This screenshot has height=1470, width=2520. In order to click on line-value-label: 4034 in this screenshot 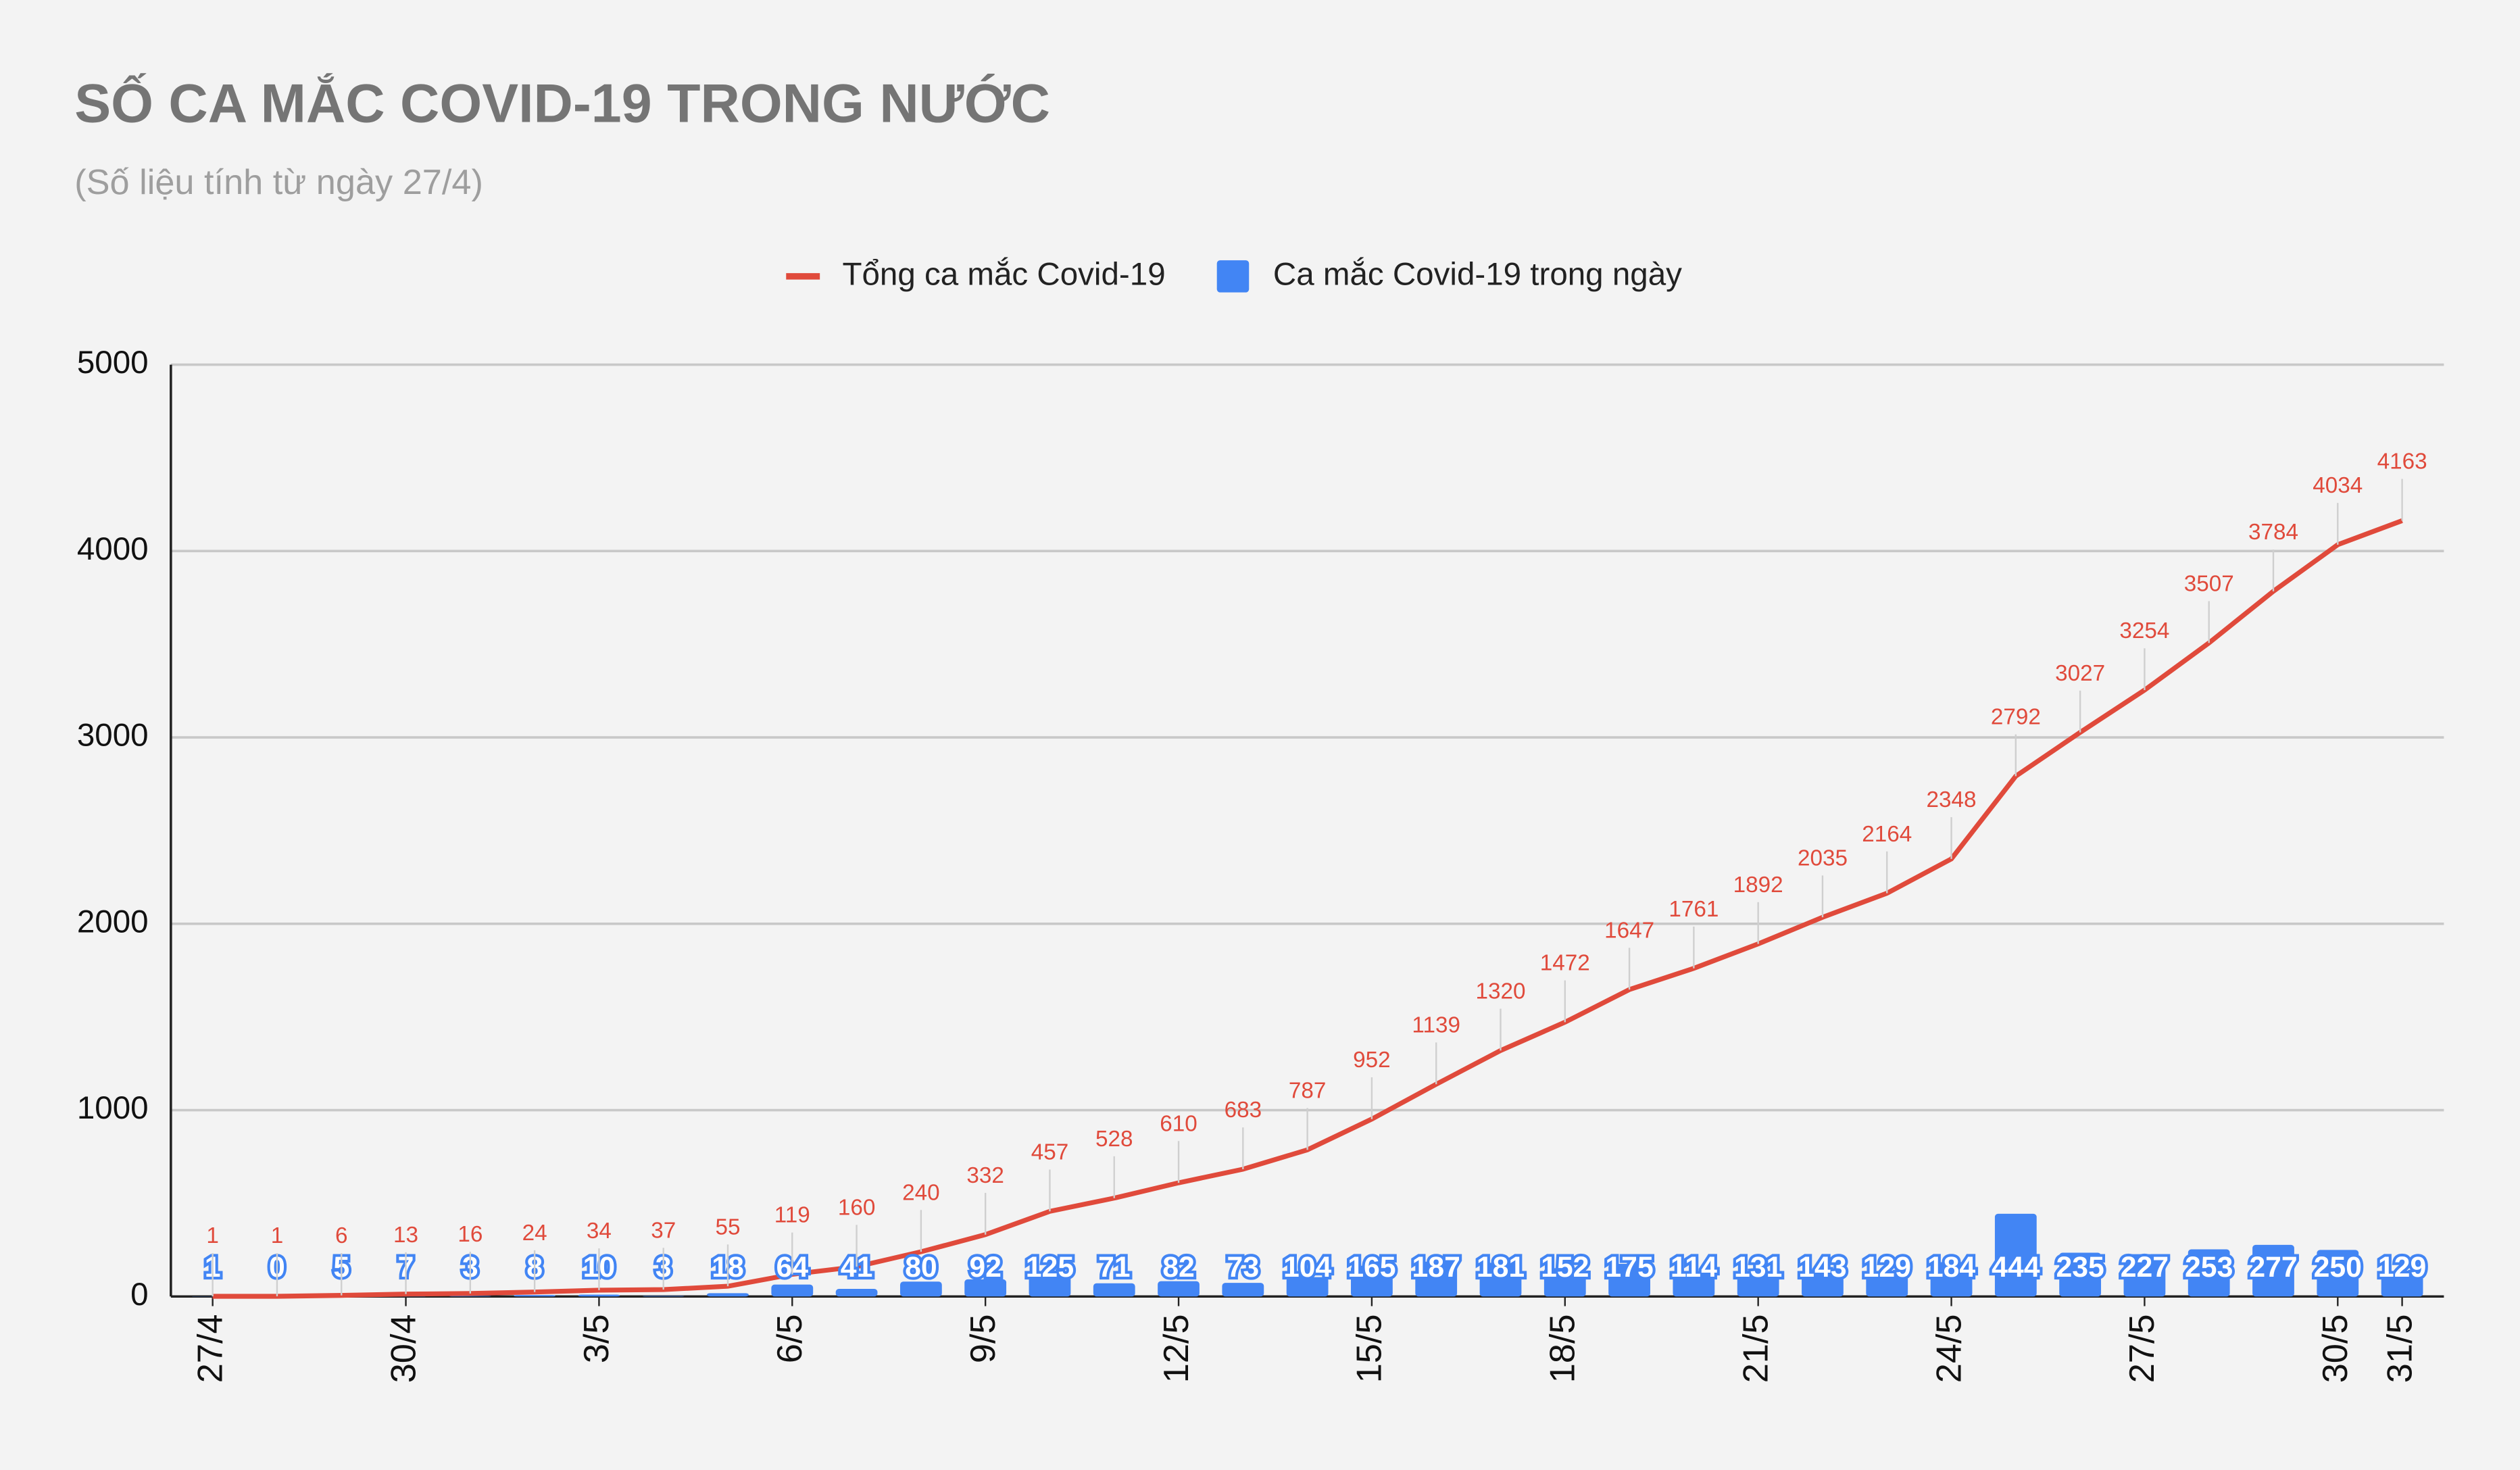, I will do `click(2338, 485)`.